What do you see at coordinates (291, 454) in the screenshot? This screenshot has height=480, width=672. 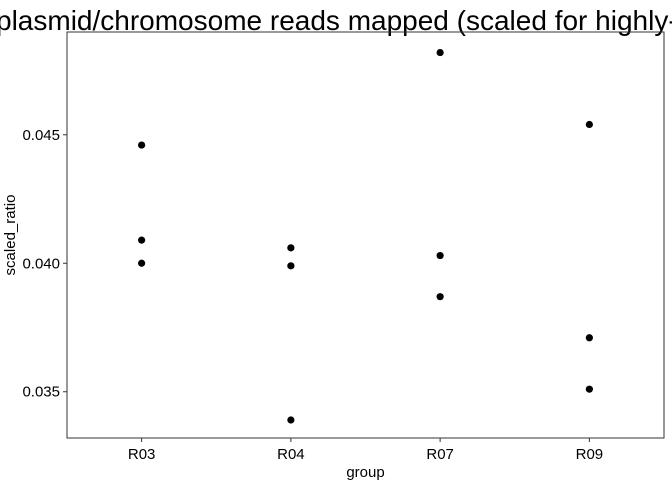 I see `x-tick-label: R04` at bounding box center [291, 454].